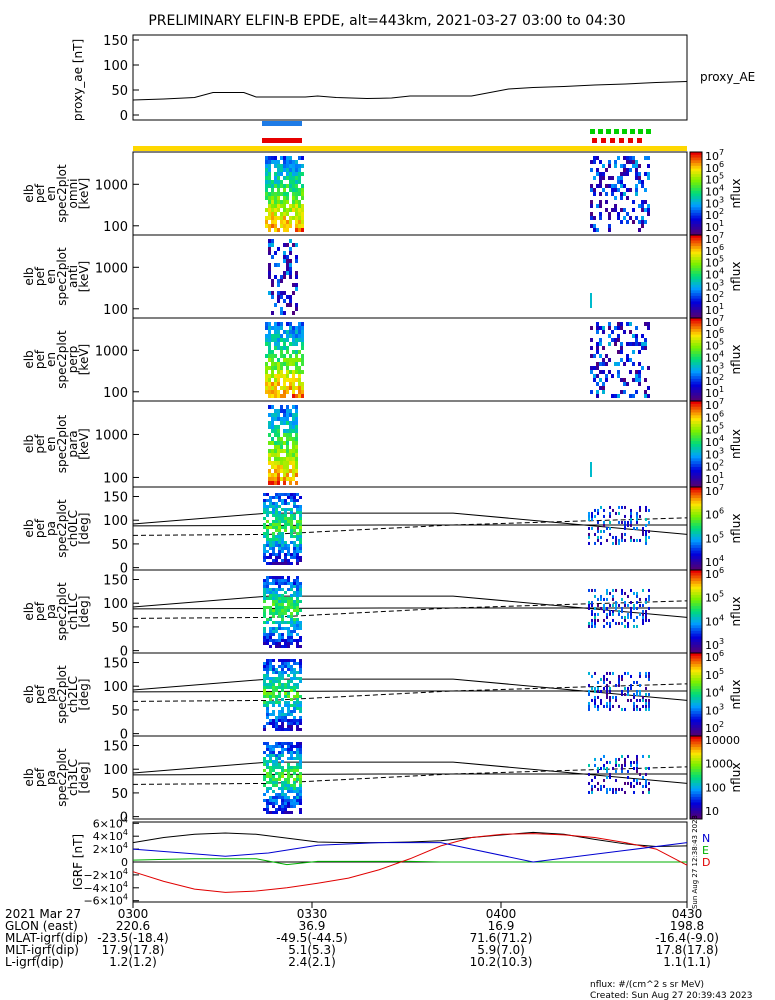 The height and width of the screenshot is (1000, 775). What do you see at coordinates (124, 862) in the screenshot?
I see `igrf-tick-label: 0` at bounding box center [124, 862].